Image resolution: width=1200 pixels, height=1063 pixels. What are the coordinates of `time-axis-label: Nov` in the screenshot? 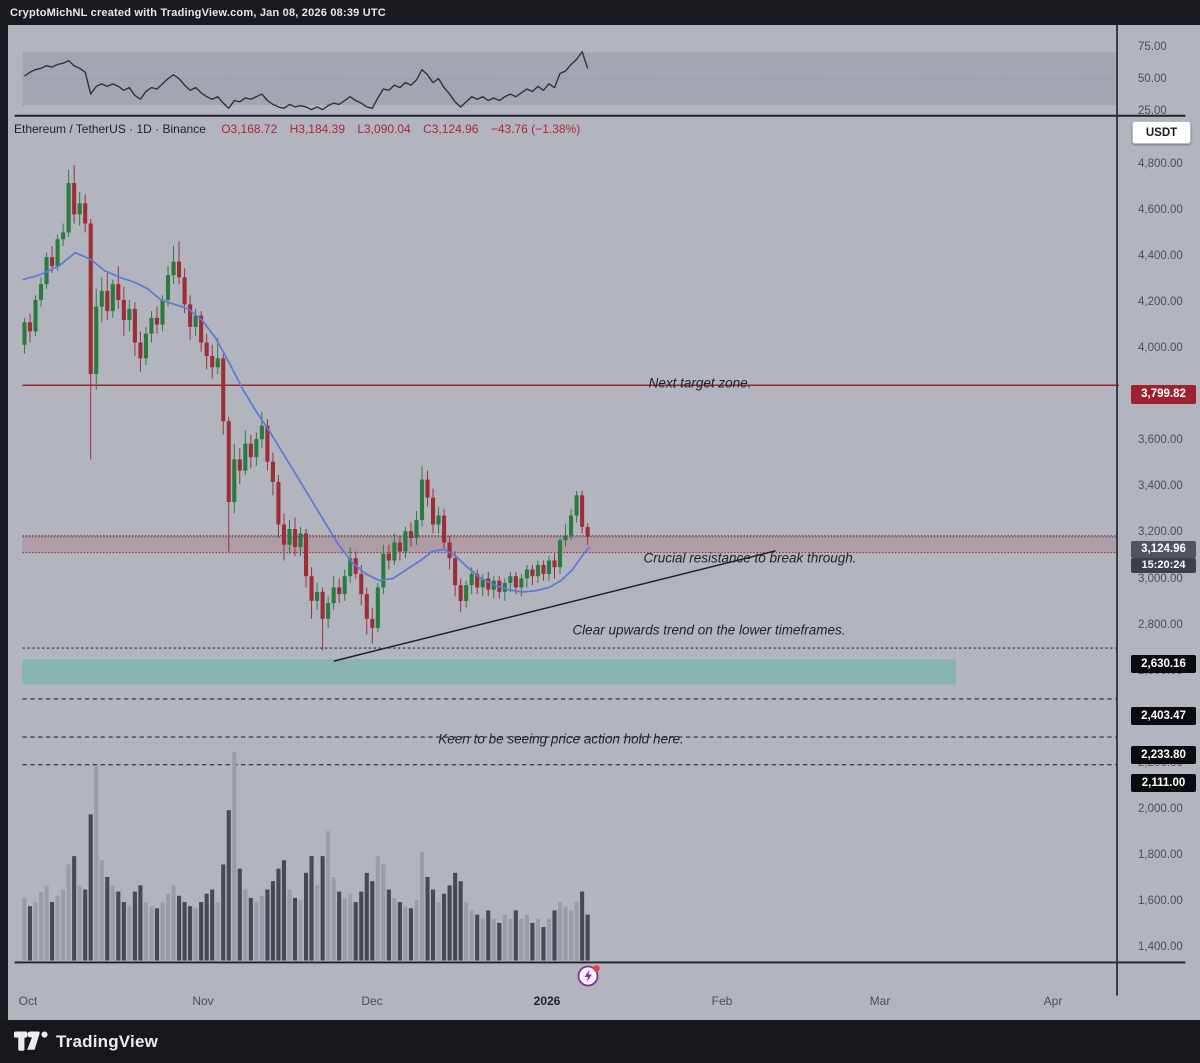 It's located at (203, 1001).